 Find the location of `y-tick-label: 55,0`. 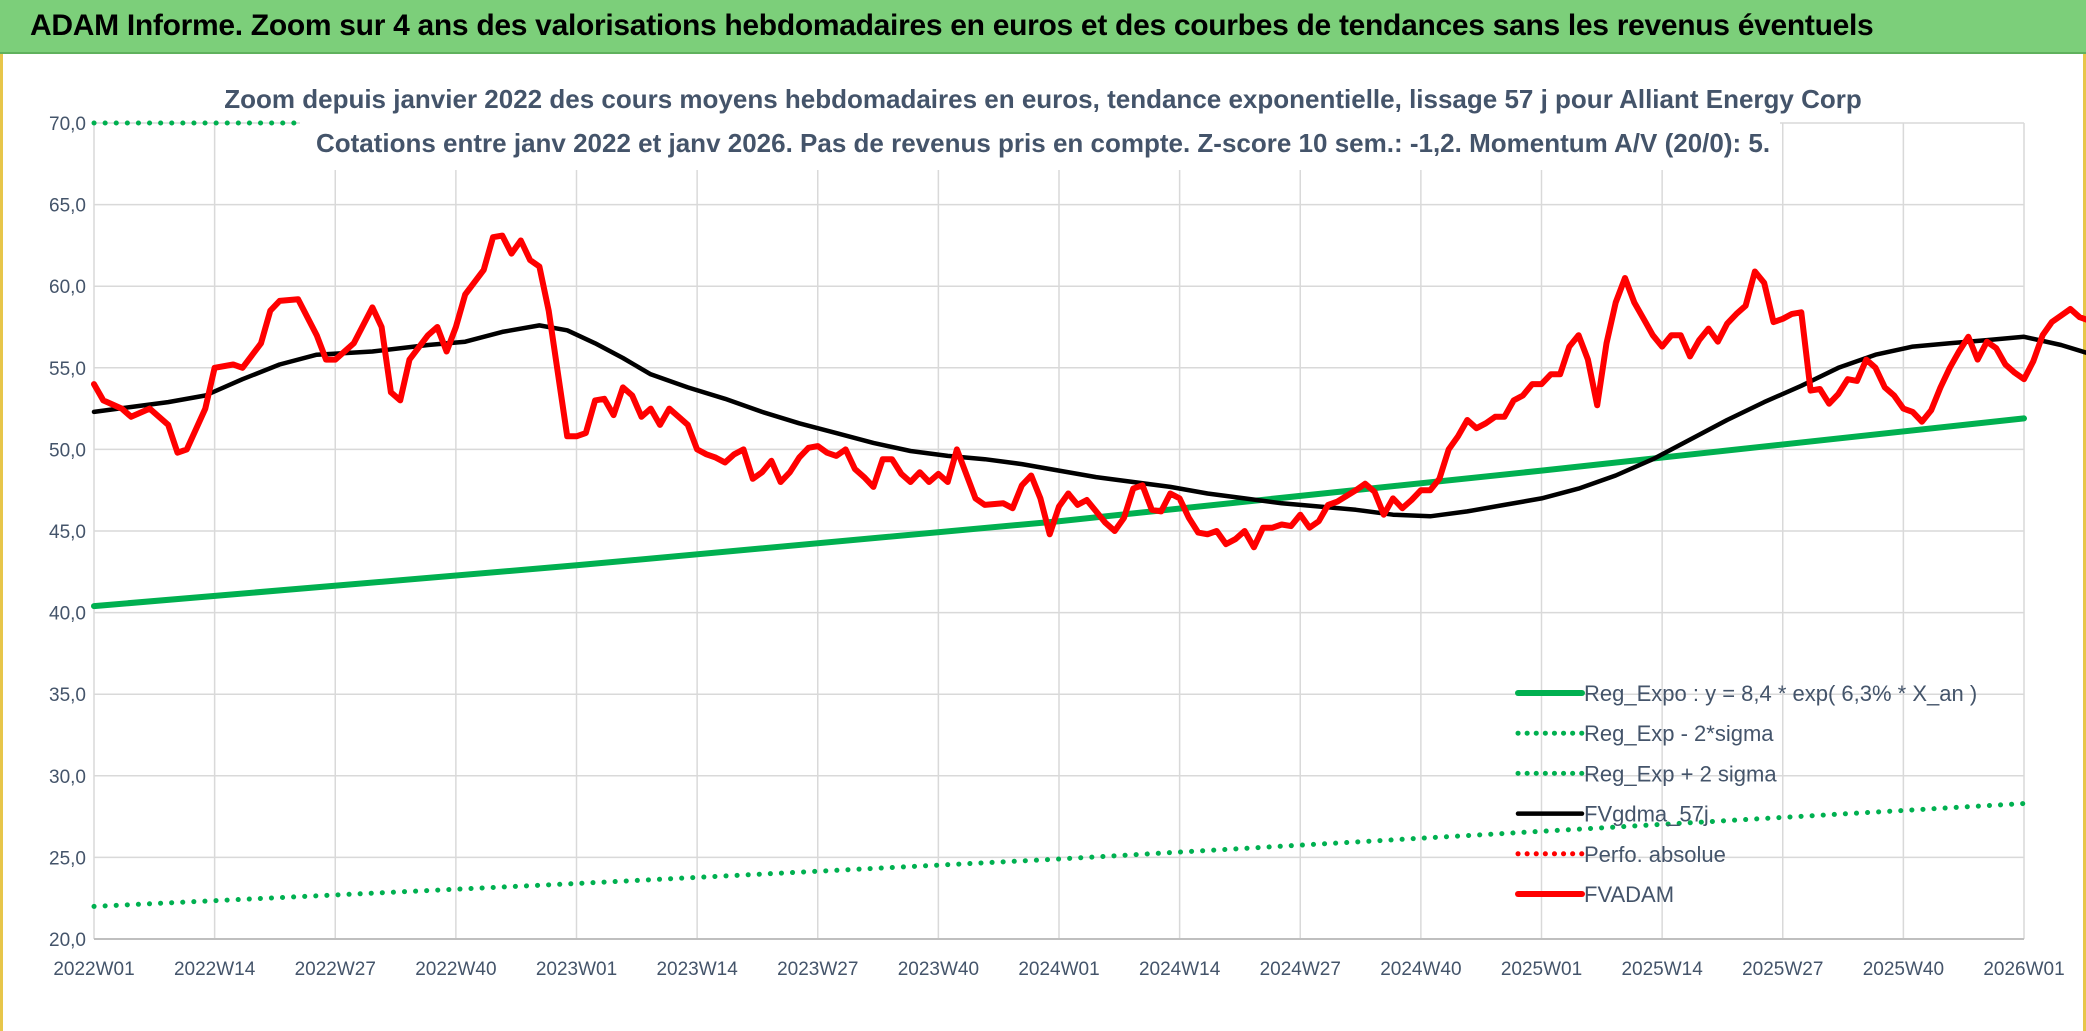

y-tick-label: 55,0 is located at coordinates (67, 369).